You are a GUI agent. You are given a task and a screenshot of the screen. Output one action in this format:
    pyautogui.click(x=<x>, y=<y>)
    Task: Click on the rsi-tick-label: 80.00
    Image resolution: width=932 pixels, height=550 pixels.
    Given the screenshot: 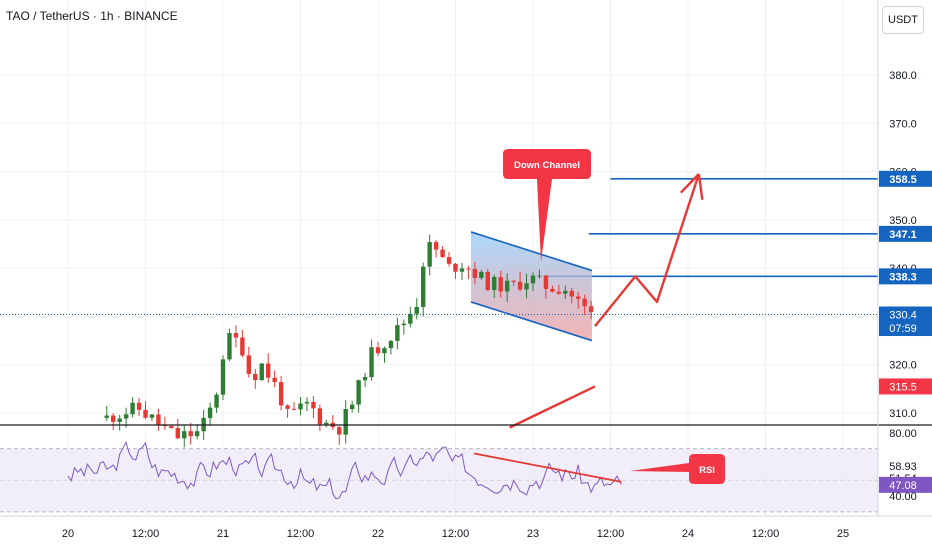 What is the action you would take?
    pyautogui.click(x=903, y=434)
    